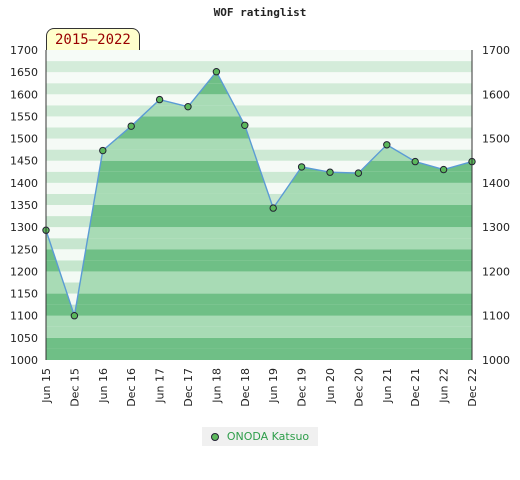 This screenshot has width=520, height=480. Describe the element at coordinates (496, 316) in the screenshot. I see `right-tick-label: 1100` at that location.